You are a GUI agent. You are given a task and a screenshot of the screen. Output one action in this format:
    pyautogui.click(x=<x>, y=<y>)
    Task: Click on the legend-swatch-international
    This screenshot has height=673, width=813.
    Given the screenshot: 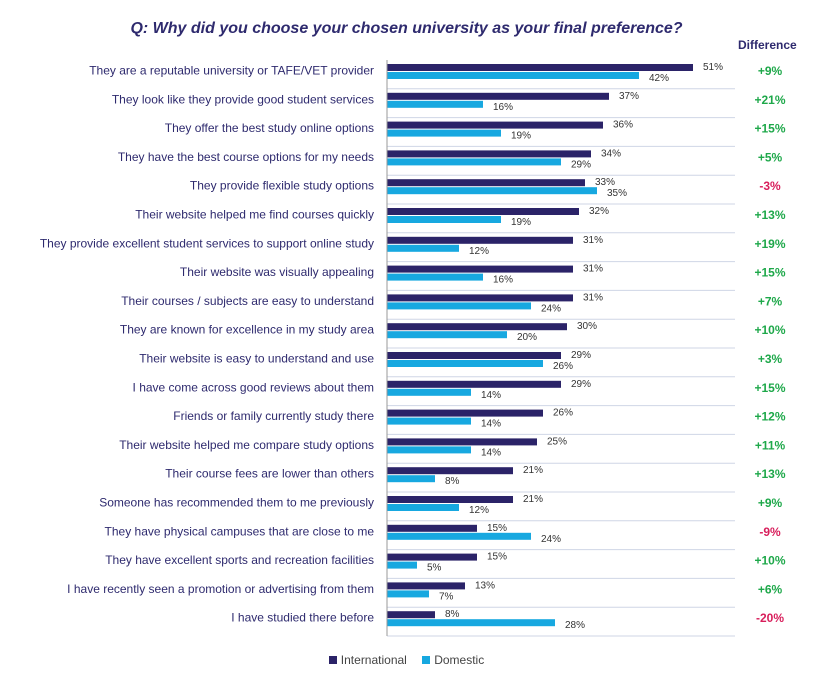 What is the action you would take?
    pyautogui.click(x=332, y=660)
    